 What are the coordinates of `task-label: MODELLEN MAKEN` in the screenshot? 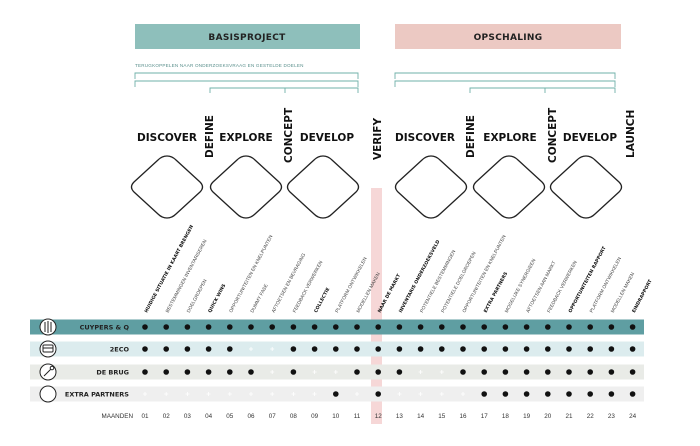 It's located at (623, 292).